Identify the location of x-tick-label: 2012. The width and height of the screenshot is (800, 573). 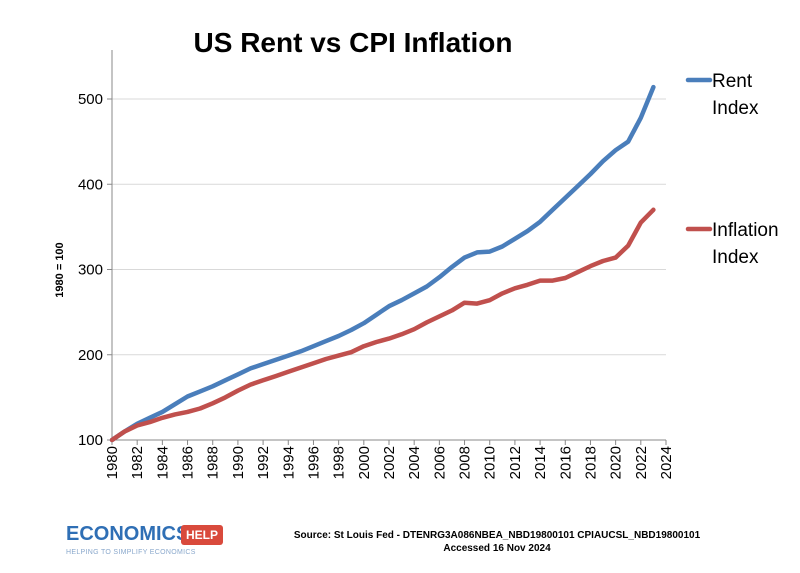
(515, 462).